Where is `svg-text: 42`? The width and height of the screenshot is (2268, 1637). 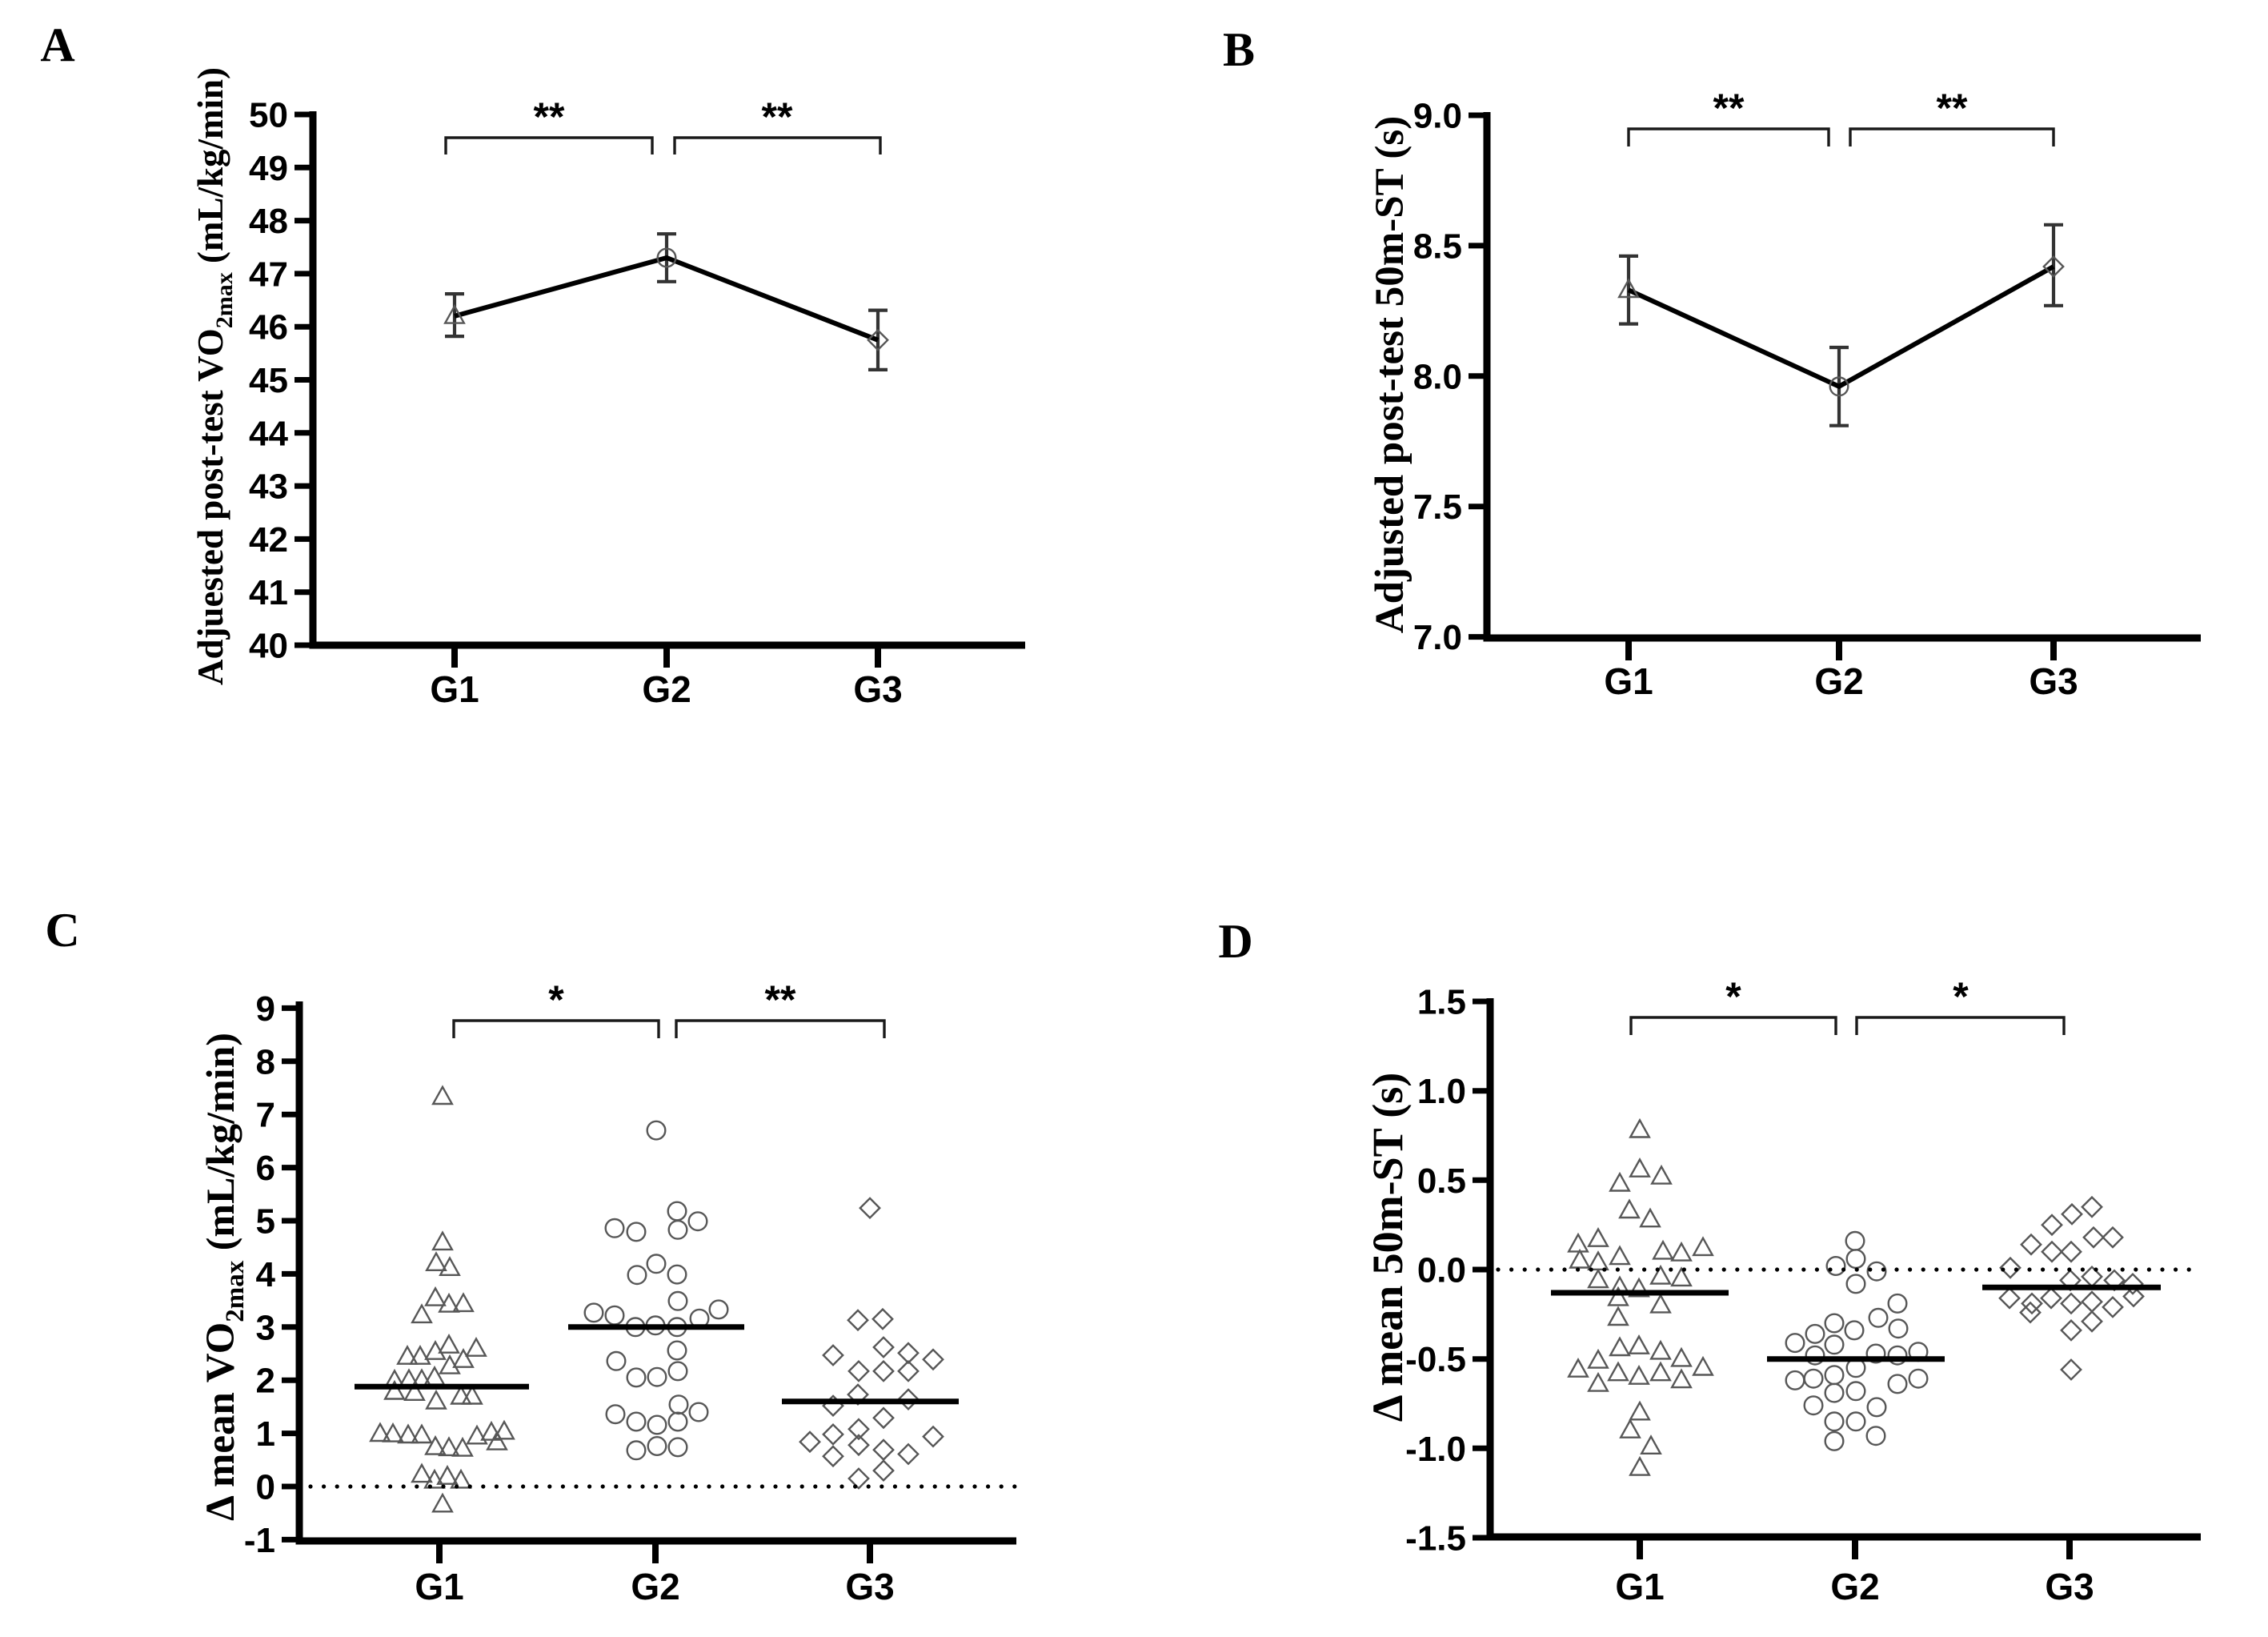
svg-text: 42 is located at coordinates (268, 540).